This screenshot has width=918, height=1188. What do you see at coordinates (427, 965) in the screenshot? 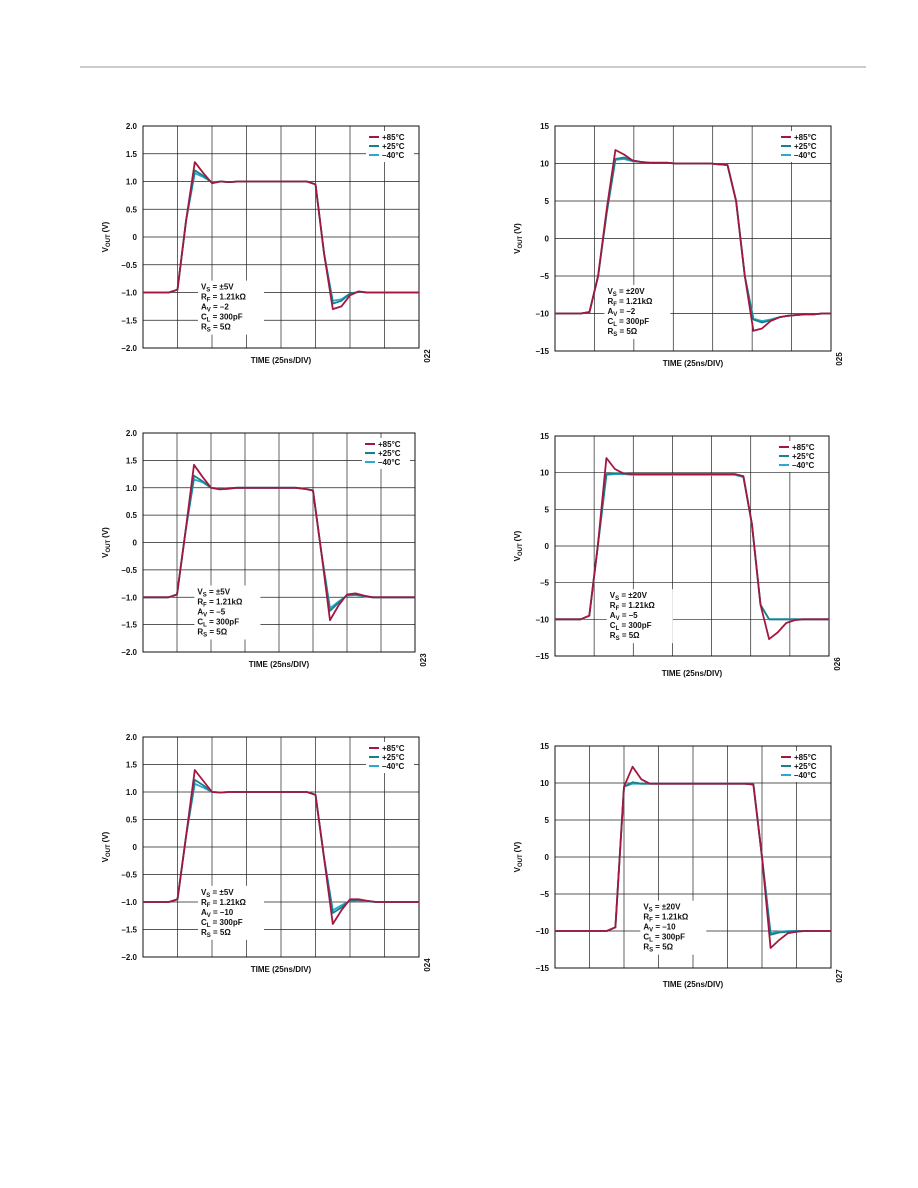
I see `figure-id: 024` at bounding box center [427, 965].